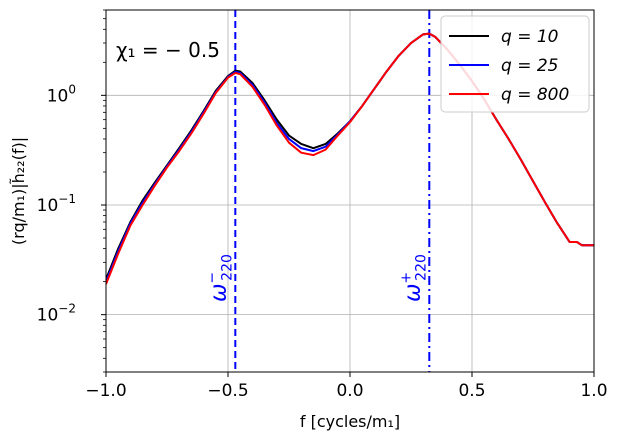 This screenshot has width=619, height=441. Describe the element at coordinates (316, 278) in the screenshot. I see `vertical-line-labels: ω−220 ω+220` at that location.